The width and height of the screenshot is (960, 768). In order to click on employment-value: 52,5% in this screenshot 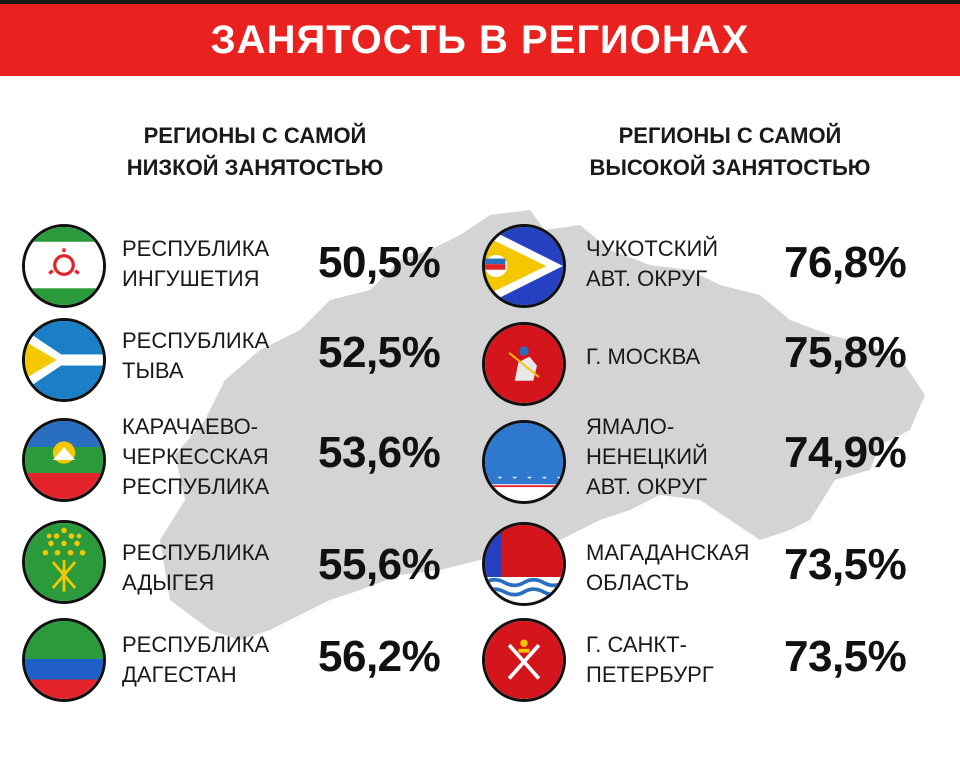, I will do `click(379, 352)`.